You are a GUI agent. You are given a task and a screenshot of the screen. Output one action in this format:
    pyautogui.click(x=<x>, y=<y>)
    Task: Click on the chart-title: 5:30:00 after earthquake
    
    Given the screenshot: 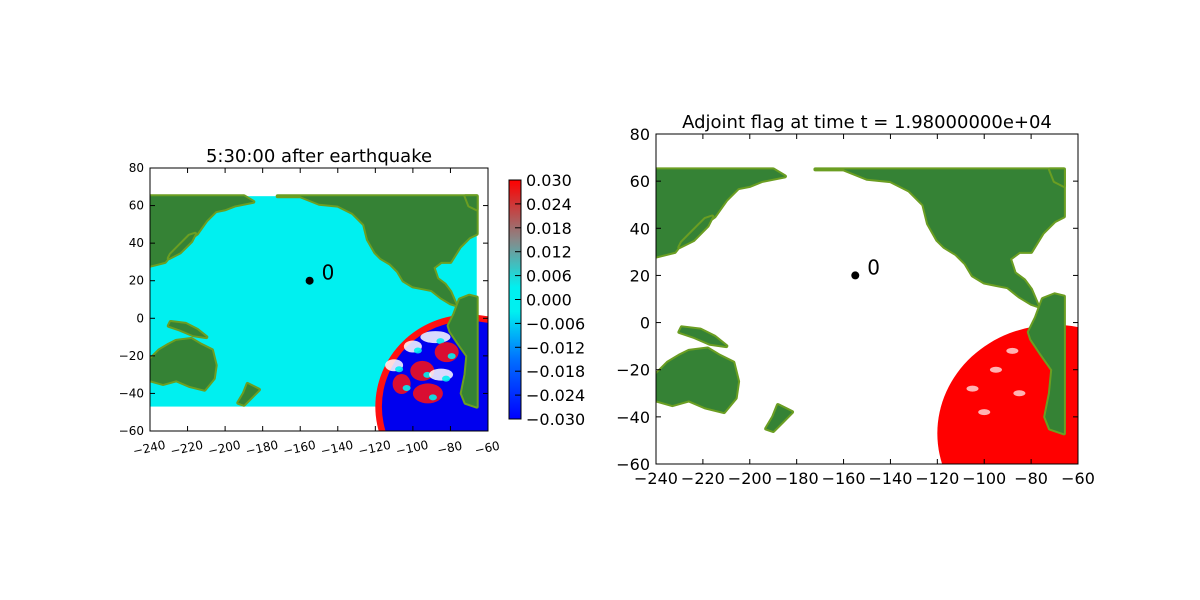 What is the action you would take?
    pyautogui.click(x=319, y=156)
    